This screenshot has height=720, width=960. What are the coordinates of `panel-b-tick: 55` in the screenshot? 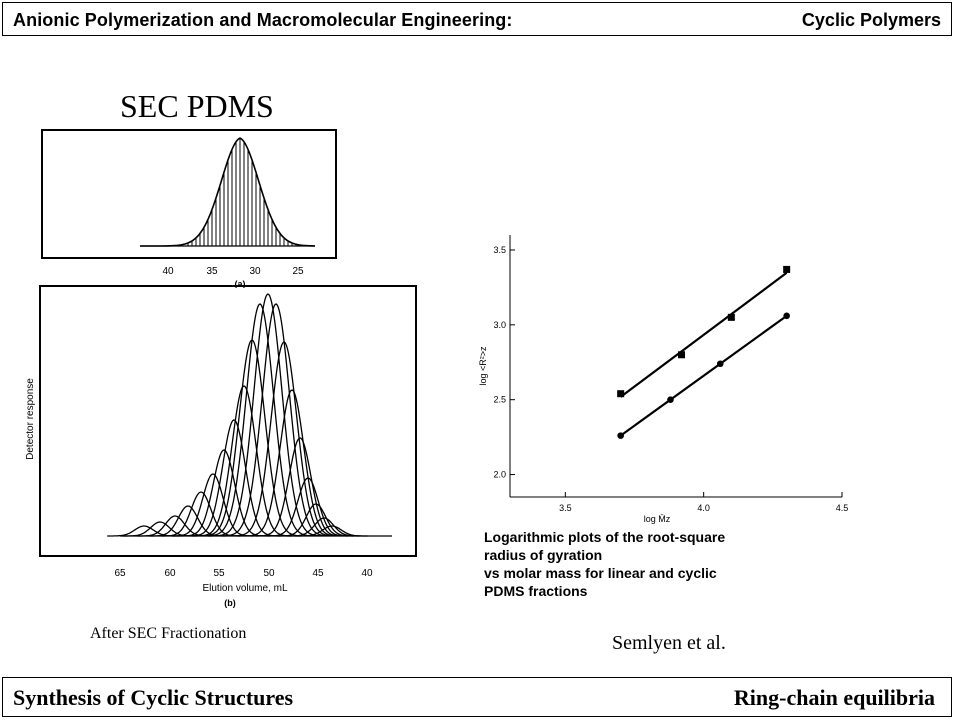 It's located at (219, 573).